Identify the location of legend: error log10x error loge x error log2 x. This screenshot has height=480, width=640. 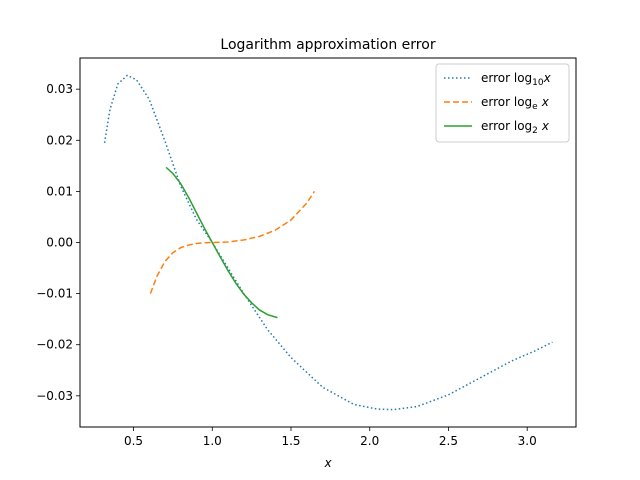
(502, 103).